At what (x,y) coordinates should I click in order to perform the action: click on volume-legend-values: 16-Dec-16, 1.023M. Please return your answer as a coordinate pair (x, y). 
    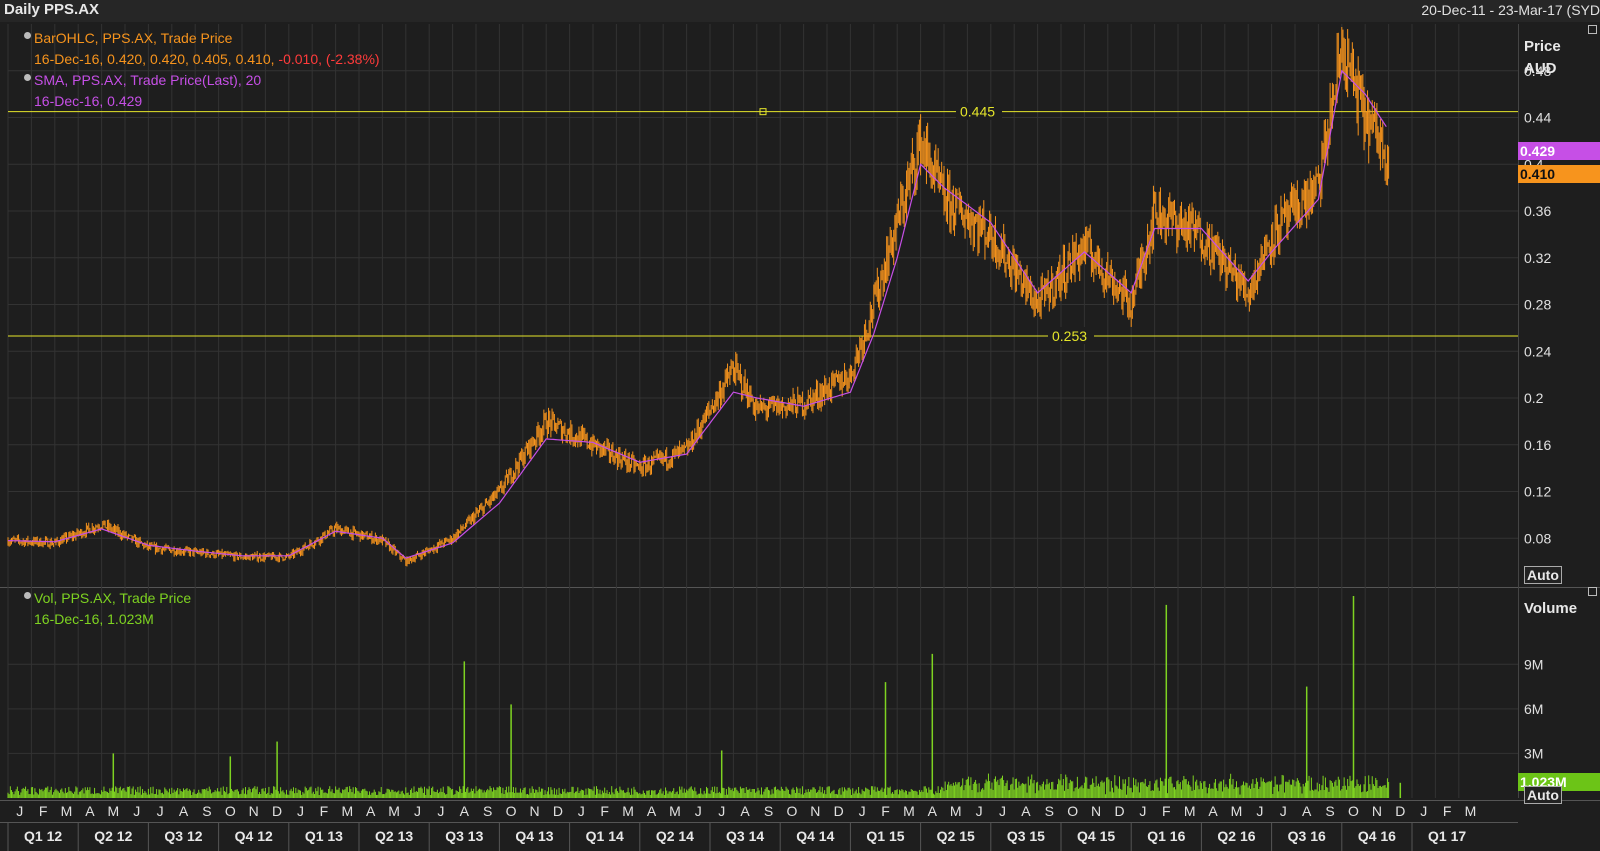
    Looking at the image, I should click on (94, 619).